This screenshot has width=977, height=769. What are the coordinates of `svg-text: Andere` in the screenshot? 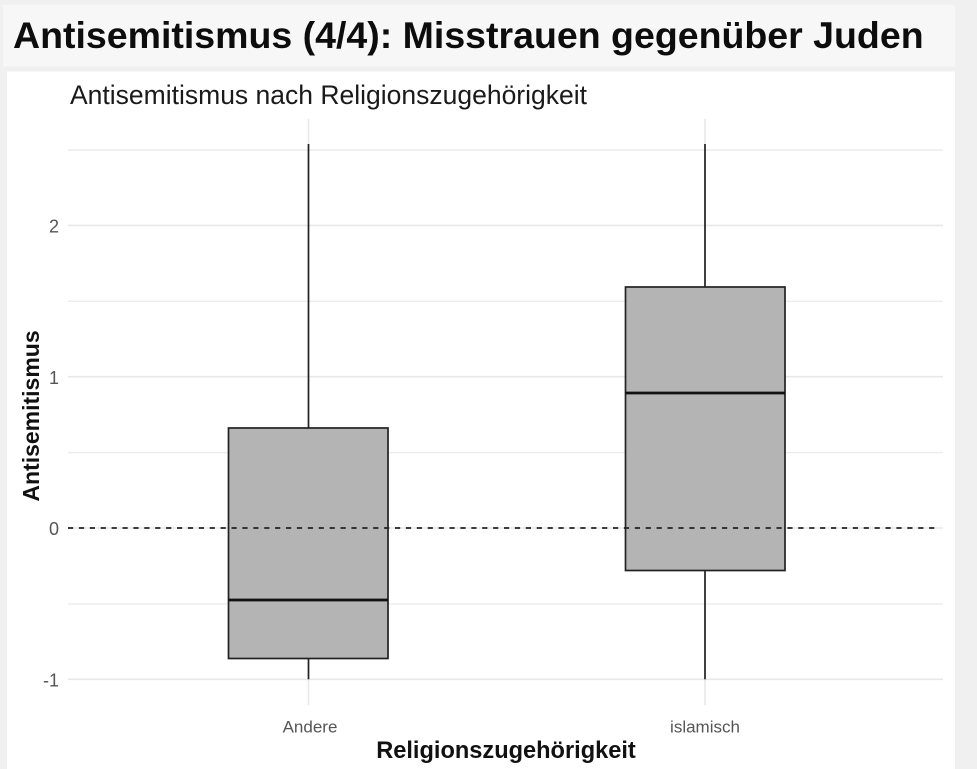 It's located at (310, 727).